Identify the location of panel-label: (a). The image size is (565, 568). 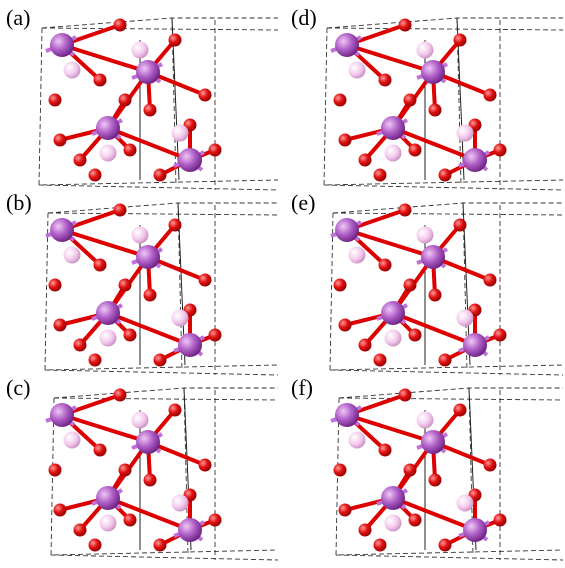
(18, 17).